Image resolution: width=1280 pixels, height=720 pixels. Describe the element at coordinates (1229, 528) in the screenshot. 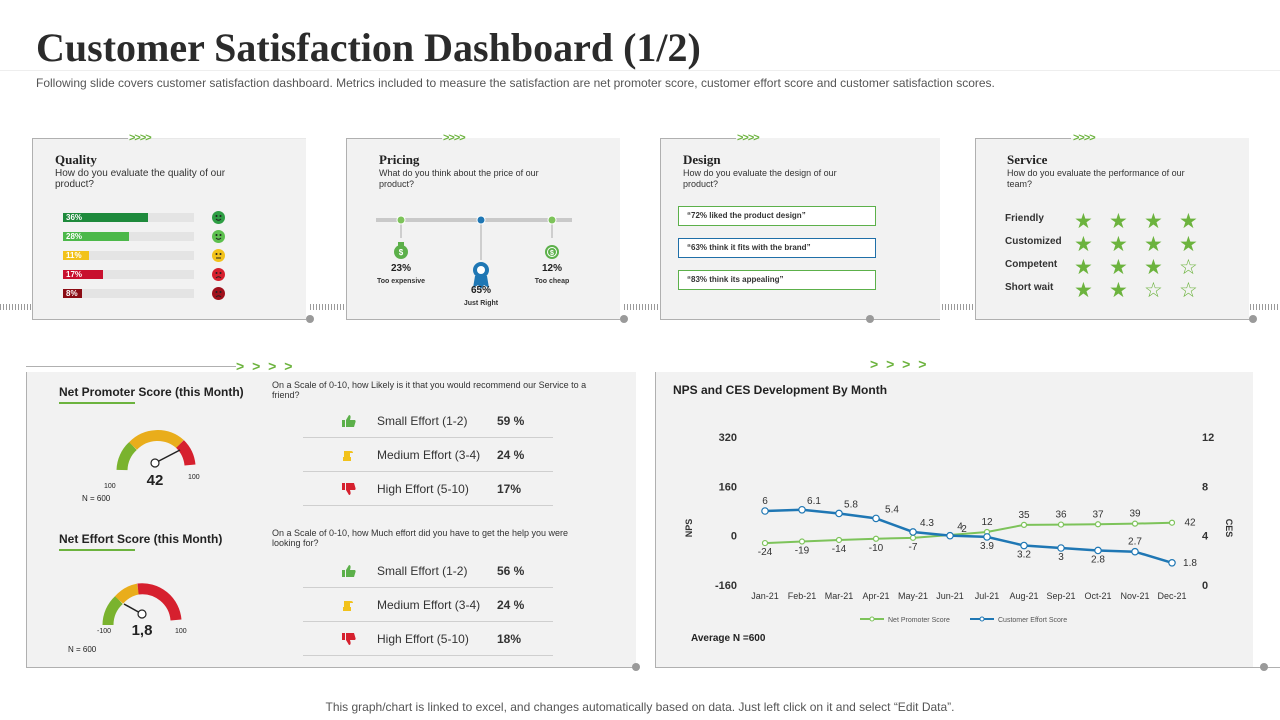

I see `y2-axis-label: CES` at that location.